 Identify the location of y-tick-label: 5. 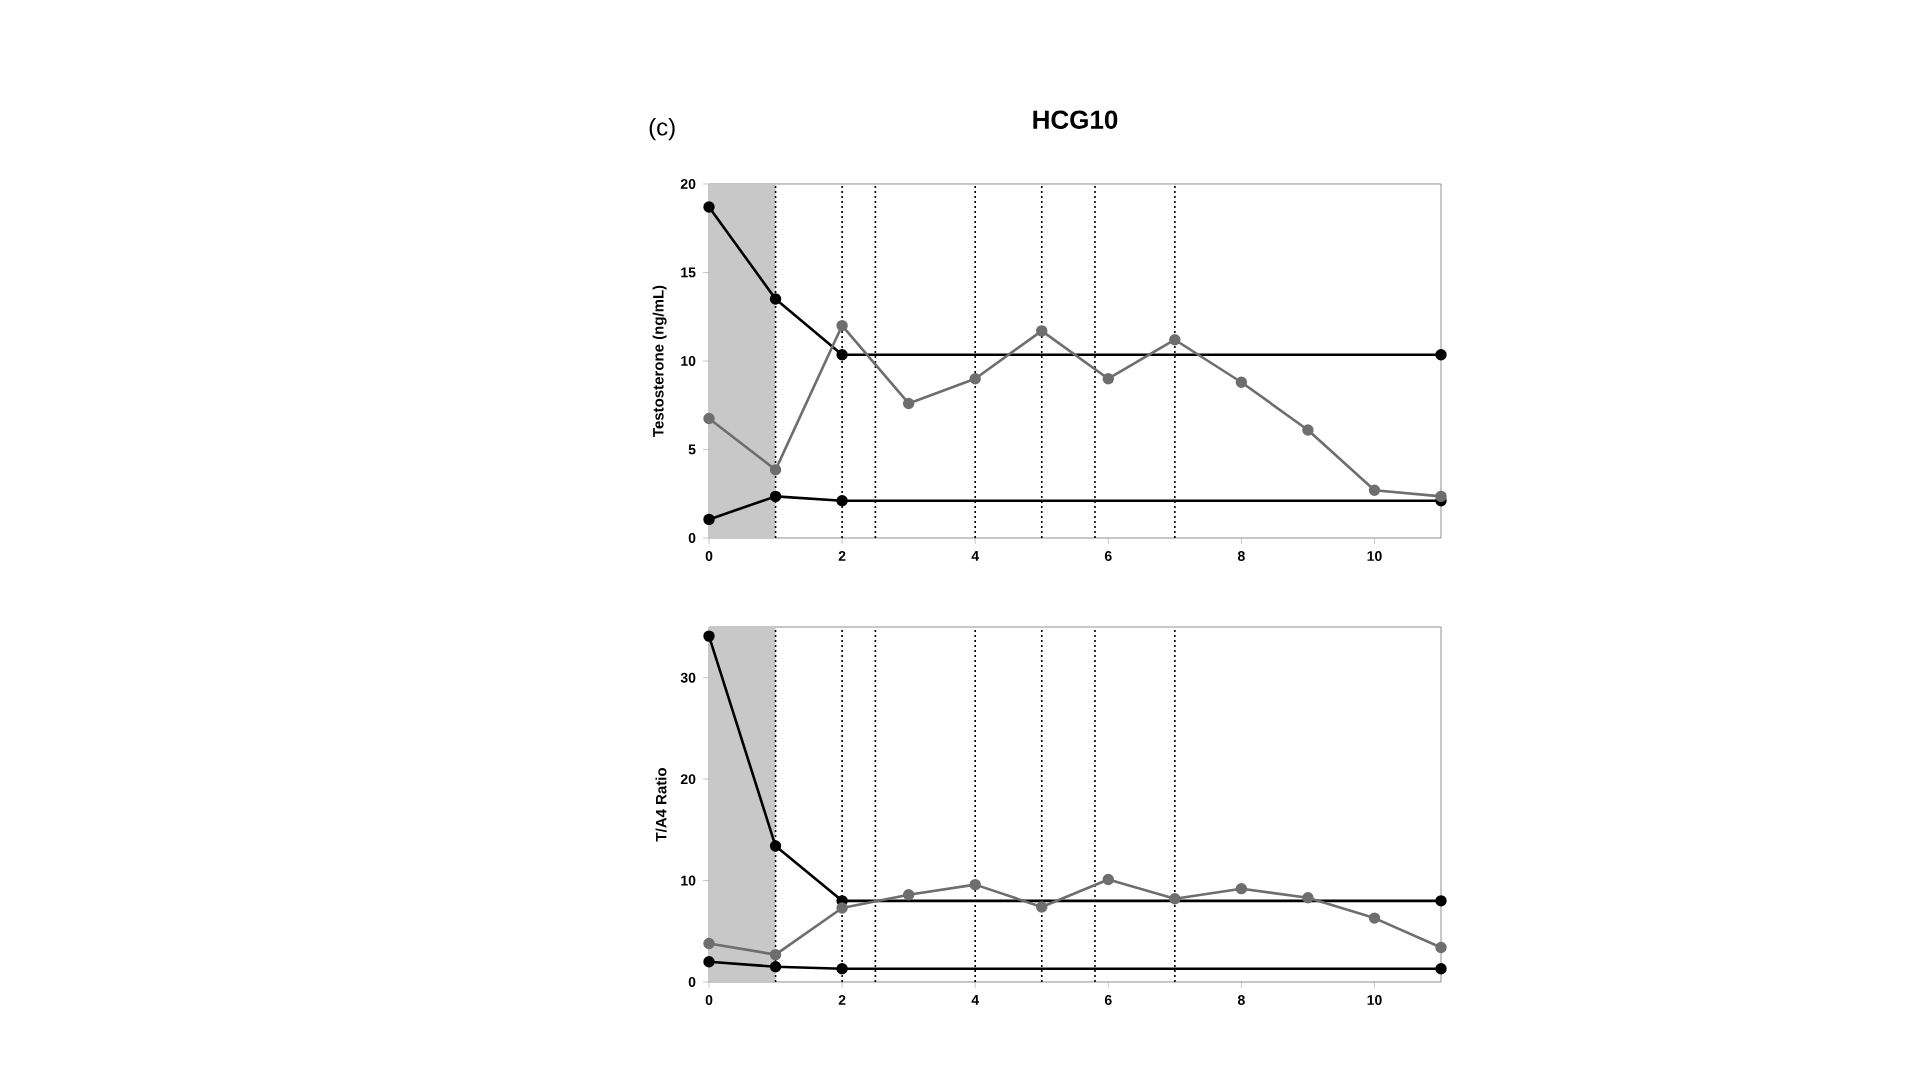
(692, 449).